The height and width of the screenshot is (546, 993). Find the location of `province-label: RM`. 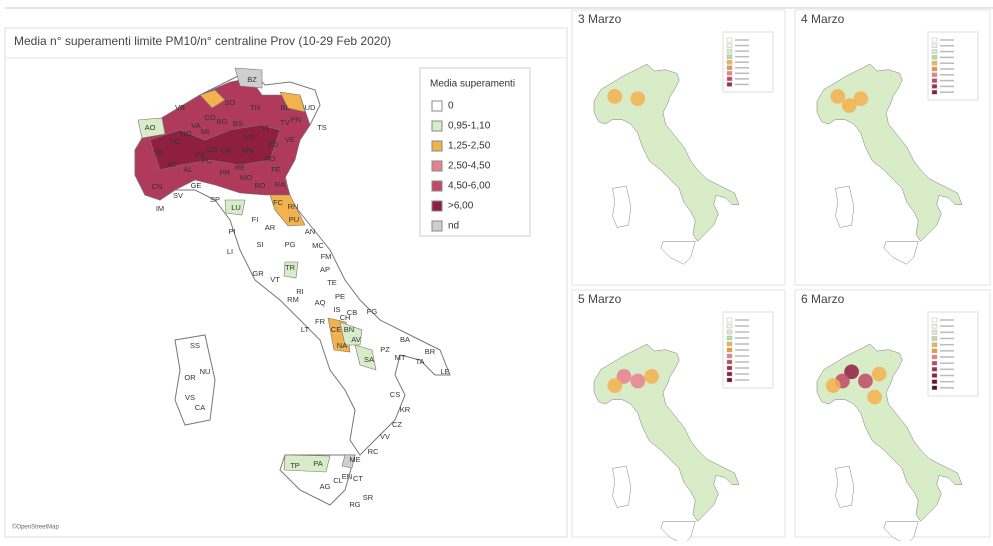

province-label: RM is located at coordinates (293, 299).